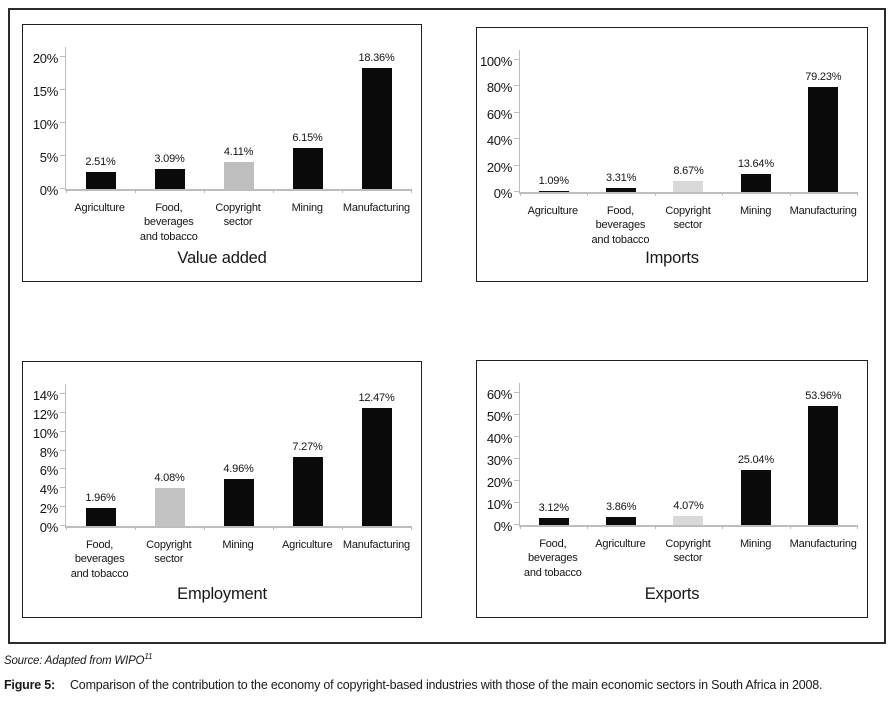 This screenshot has width=894, height=705. Describe the element at coordinates (495, 61) in the screenshot. I see `y-tick-label: 100%` at that location.